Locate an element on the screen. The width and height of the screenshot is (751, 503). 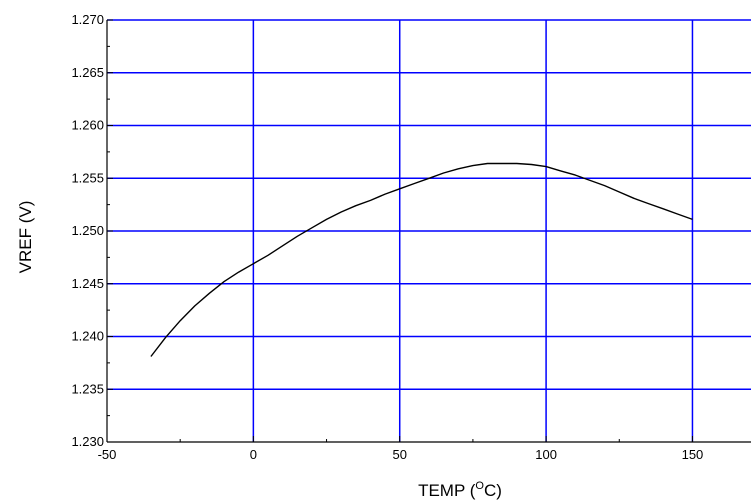
x-axis-title: TEMP (OC) is located at coordinates (460, 490).